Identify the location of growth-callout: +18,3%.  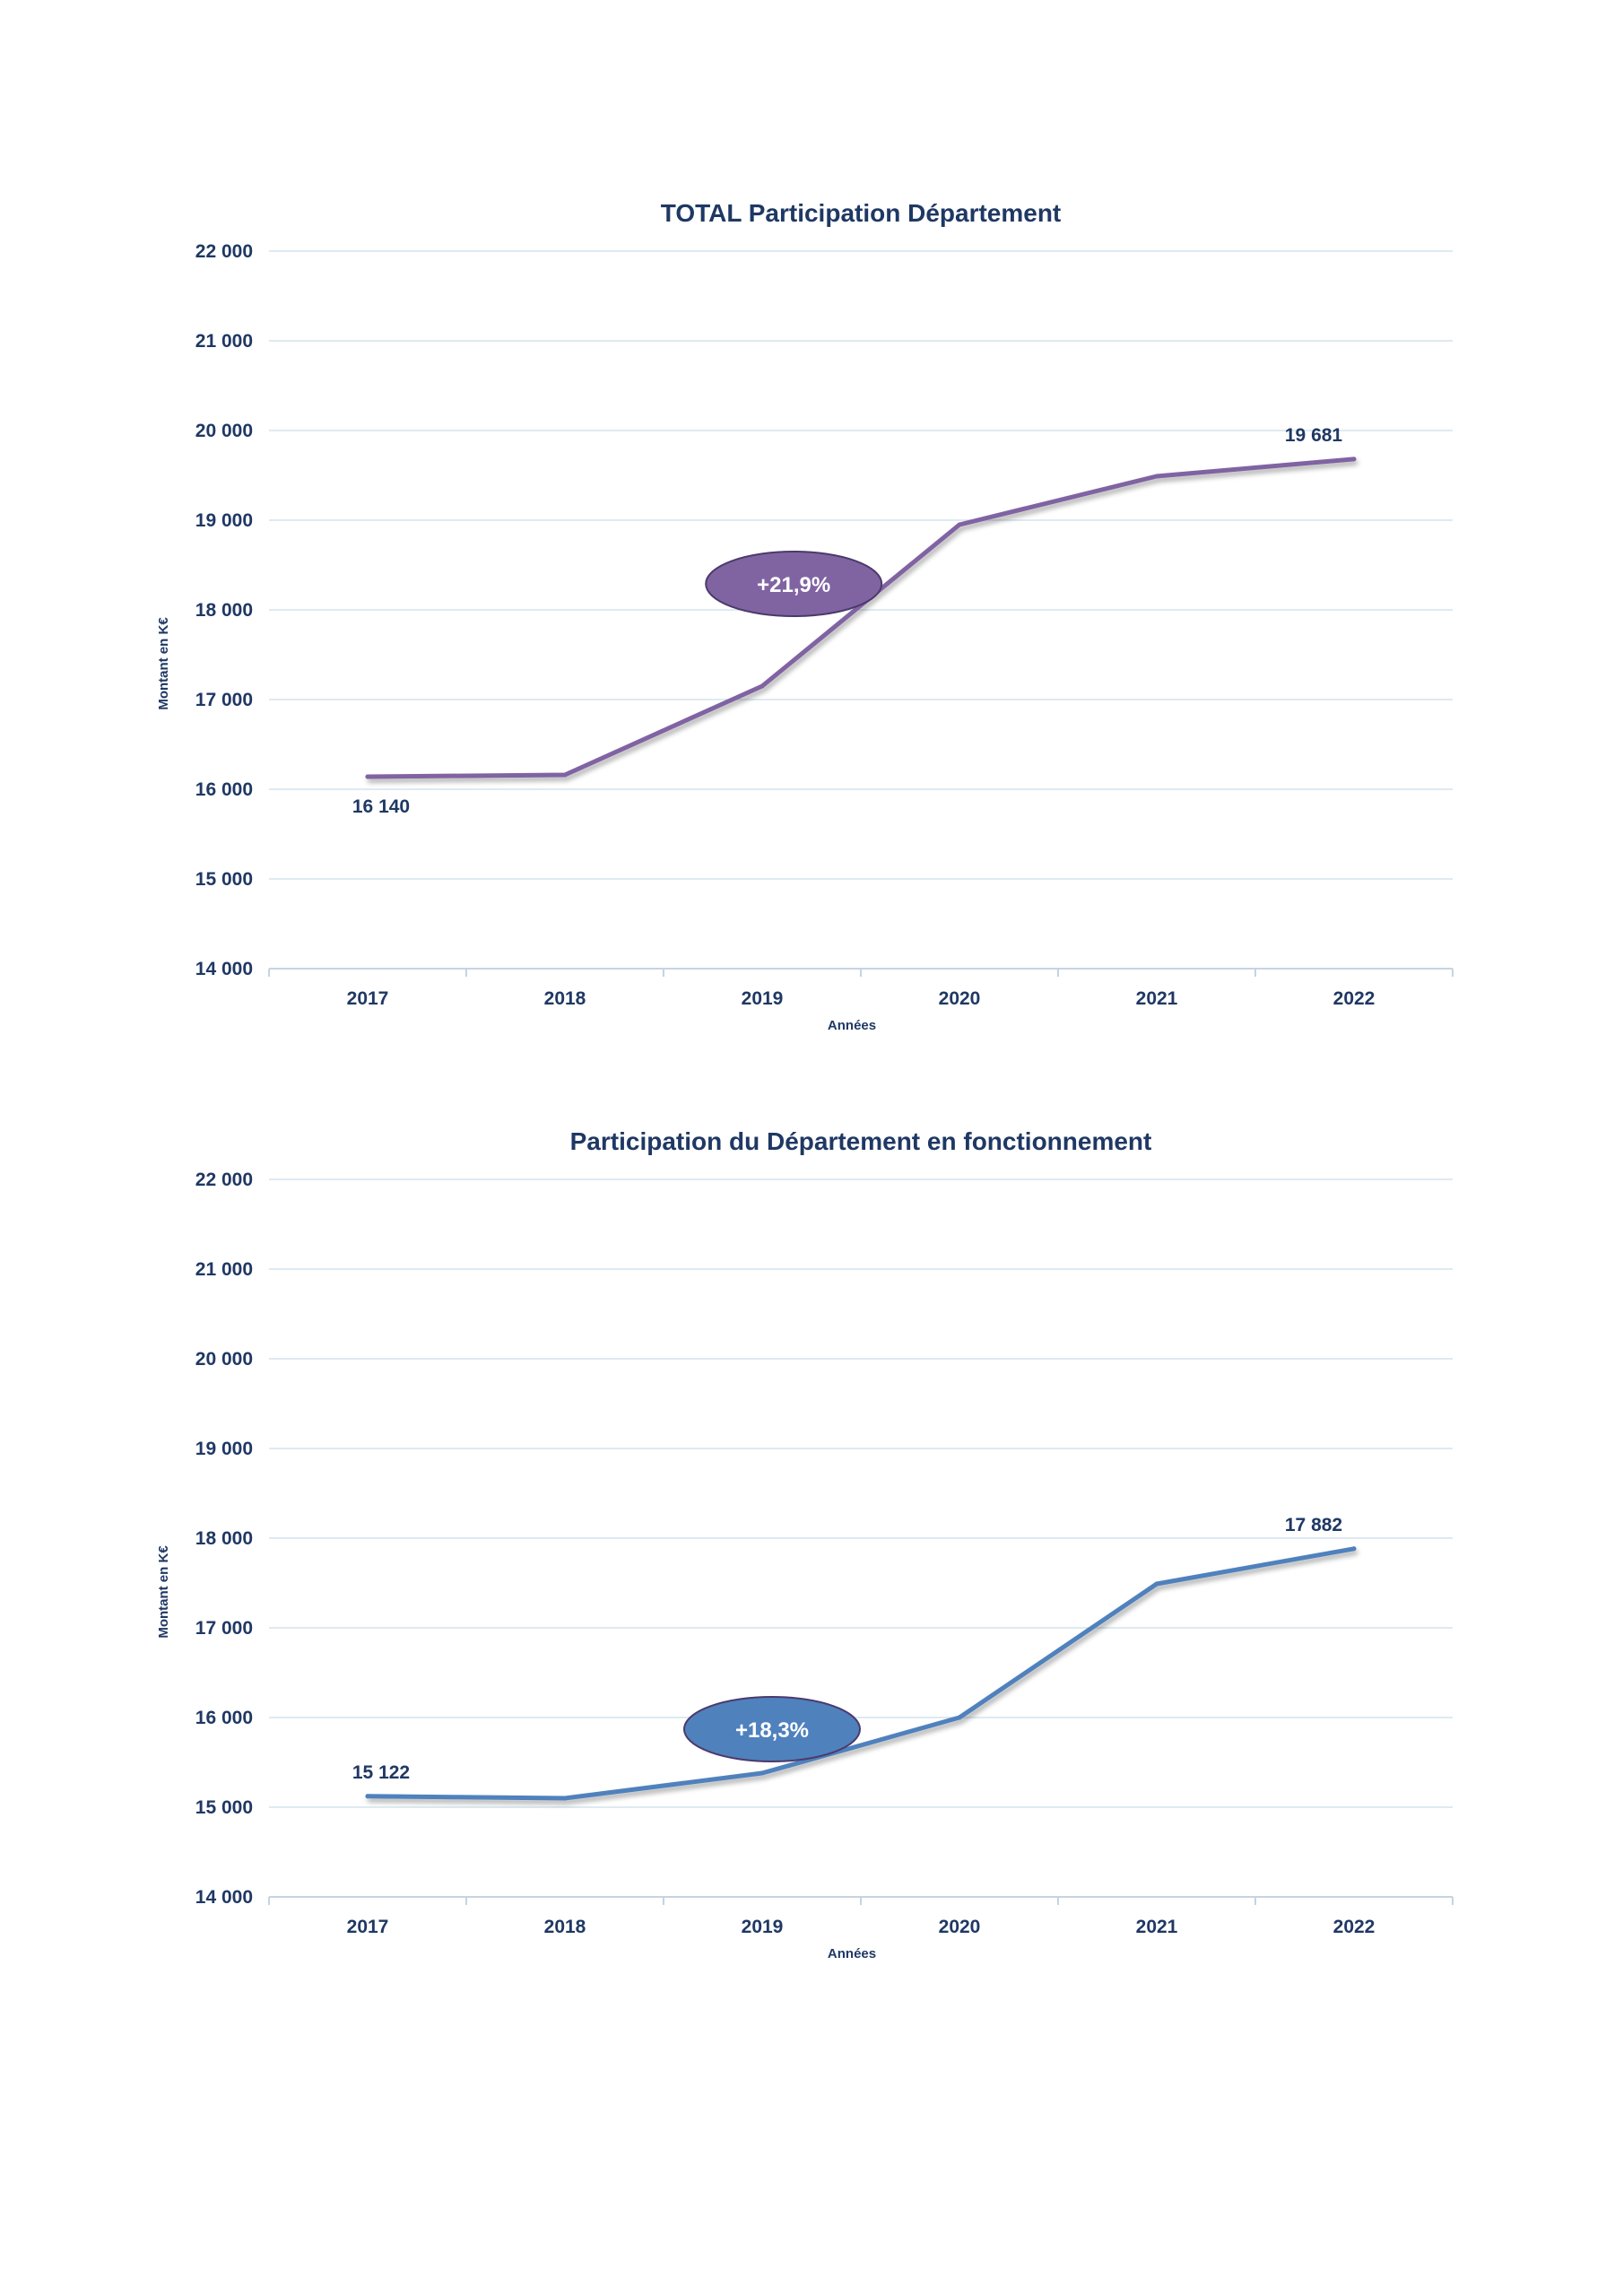
(772, 1729).